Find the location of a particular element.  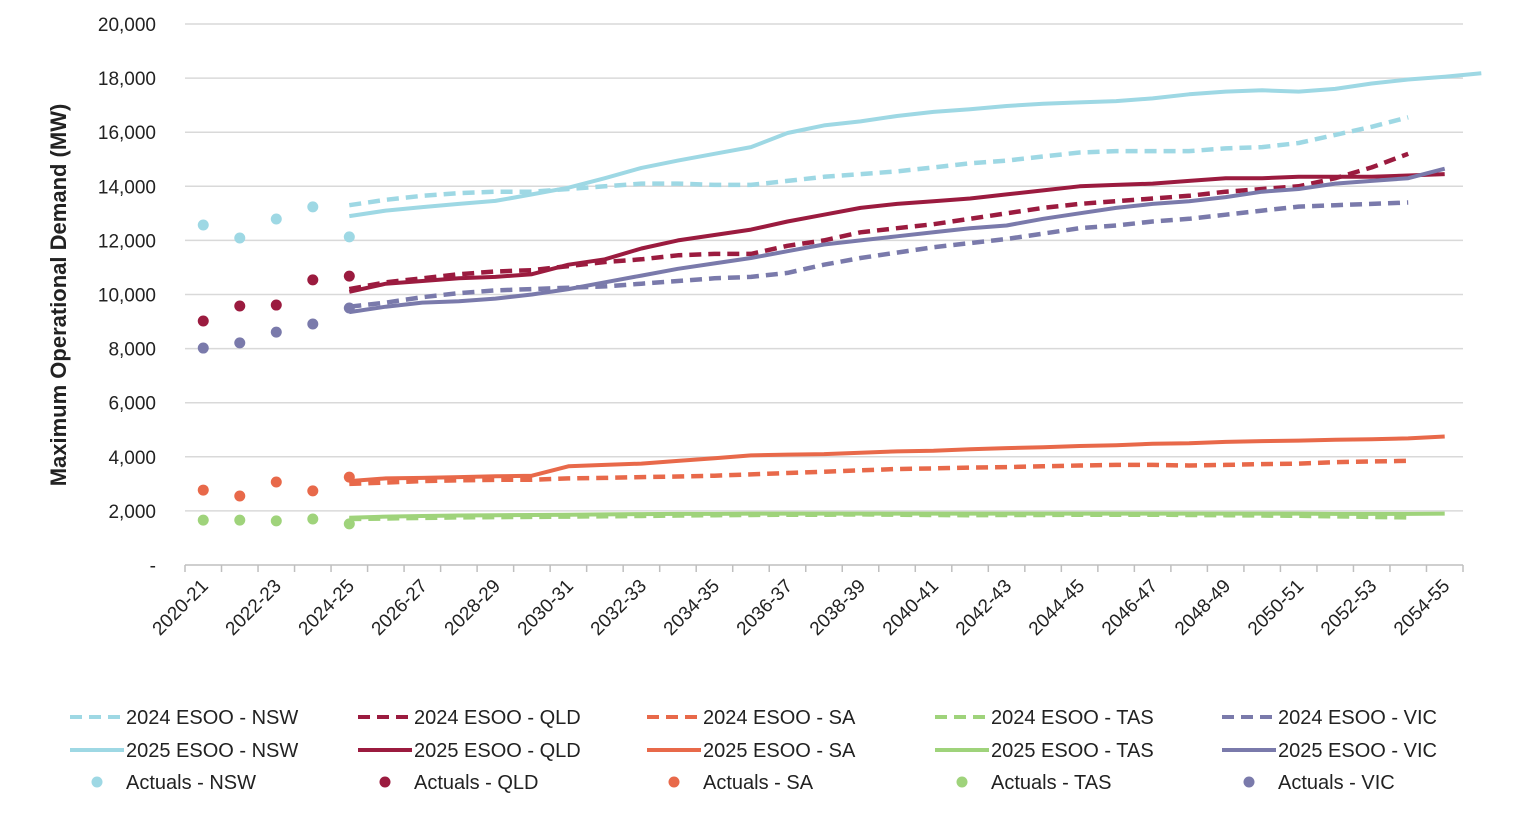

y-tick-label: 10,000 is located at coordinates (127, 296).